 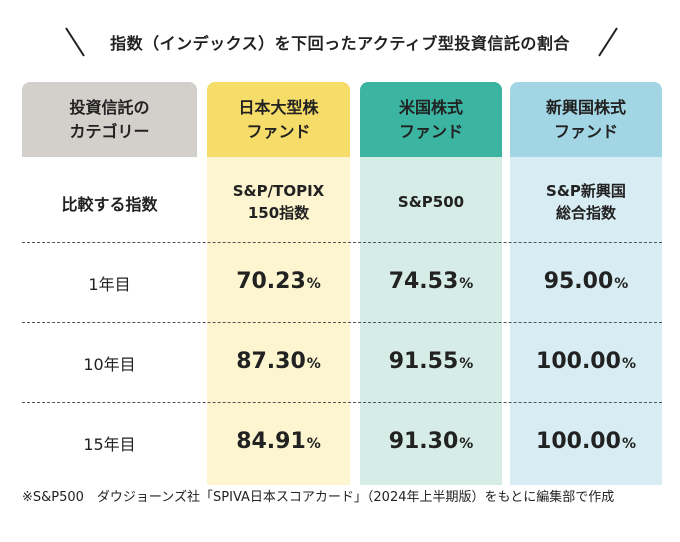 What do you see at coordinates (109, 364) in the screenshot?
I see `row-label: 10年目` at bounding box center [109, 364].